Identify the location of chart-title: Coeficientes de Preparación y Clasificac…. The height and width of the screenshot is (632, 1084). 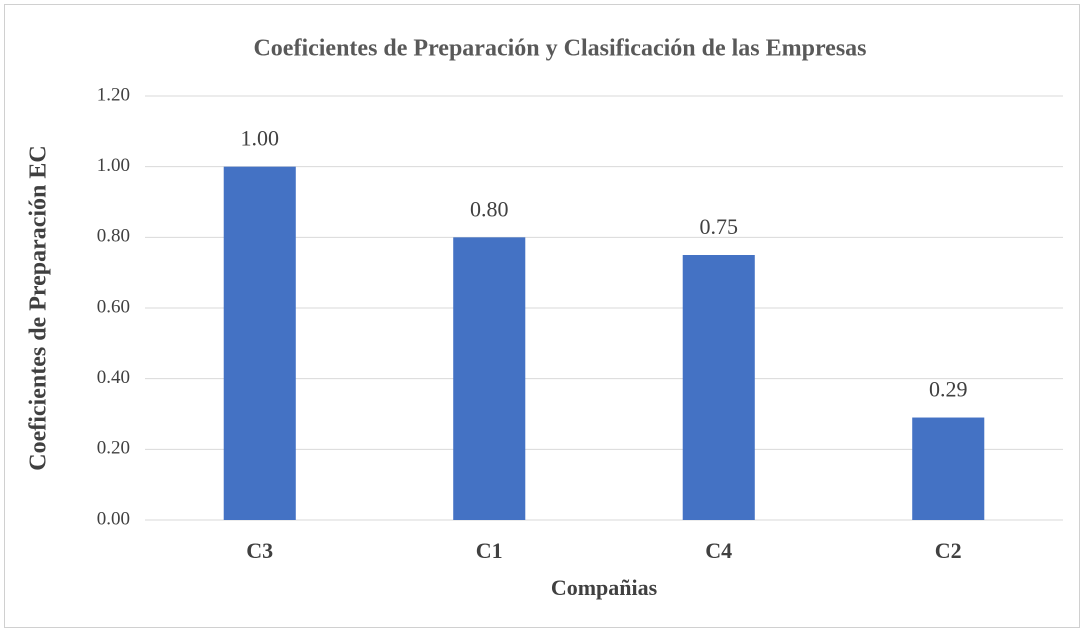
(559, 49).